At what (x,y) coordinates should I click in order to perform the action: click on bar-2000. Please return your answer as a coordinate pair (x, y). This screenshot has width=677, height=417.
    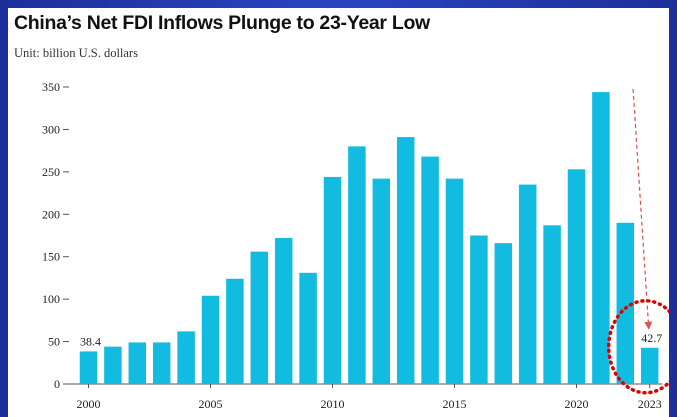
    Looking at the image, I should click on (88, 367).